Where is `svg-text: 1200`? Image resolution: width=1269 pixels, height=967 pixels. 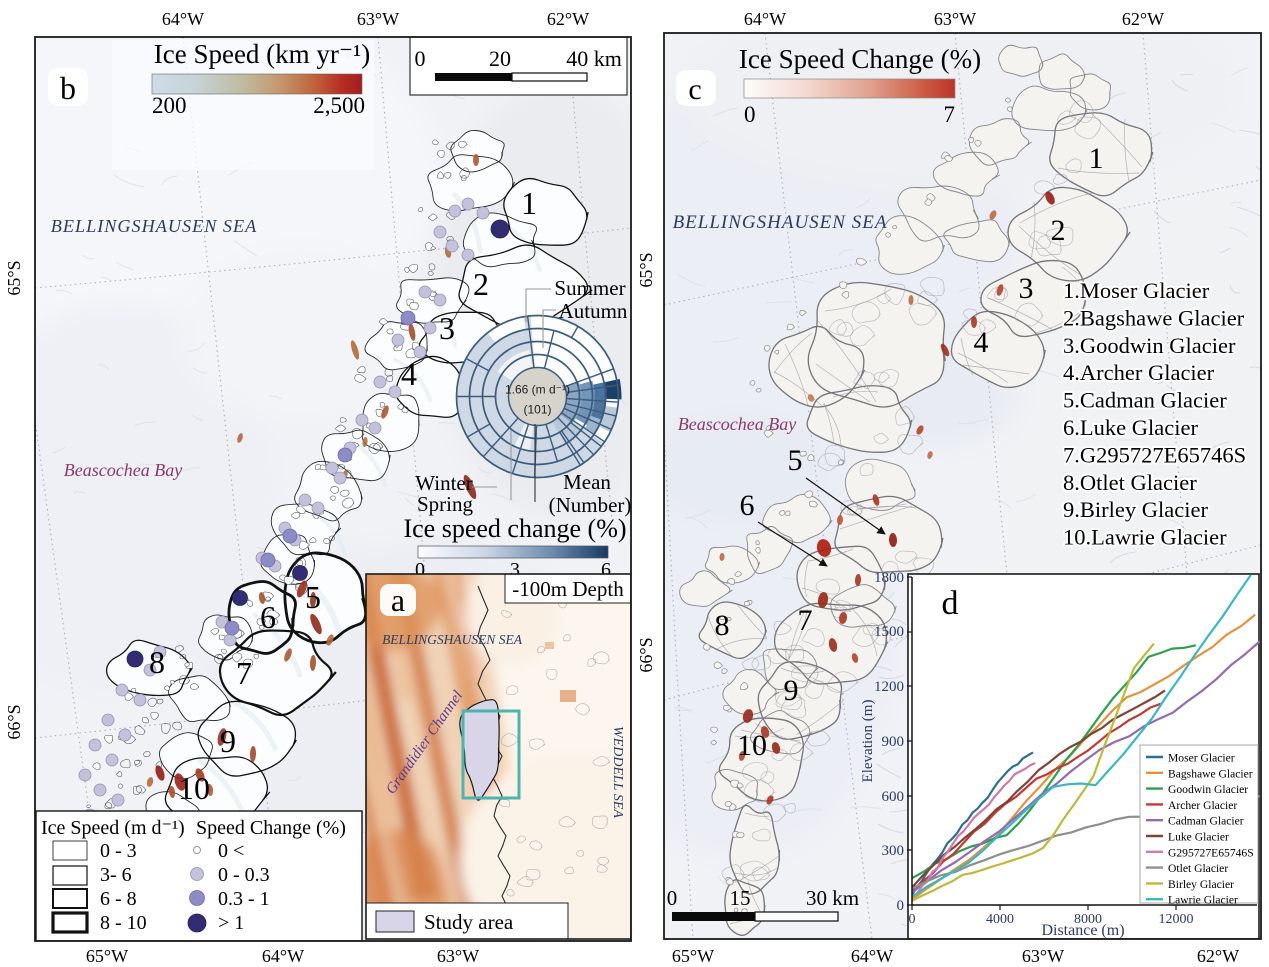 svg-text: 1200 is located at coordinates (889, 687).